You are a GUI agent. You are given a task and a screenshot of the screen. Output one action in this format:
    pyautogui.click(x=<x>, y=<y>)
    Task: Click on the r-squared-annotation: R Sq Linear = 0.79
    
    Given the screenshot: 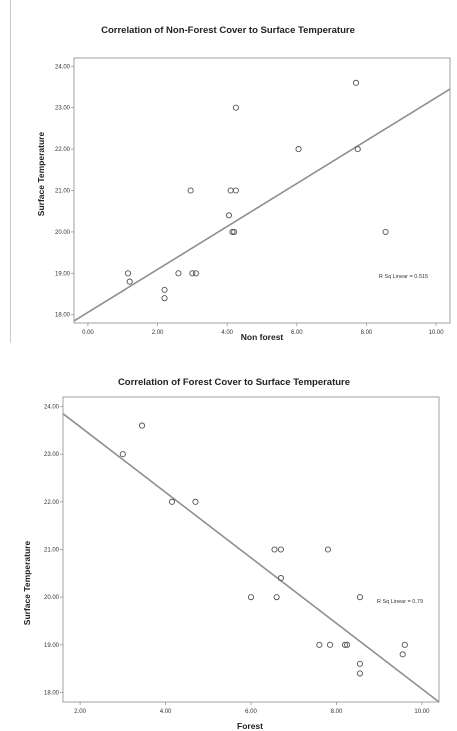 What is the action you would take?
    pyautogui.click(x=400, y=602)
    